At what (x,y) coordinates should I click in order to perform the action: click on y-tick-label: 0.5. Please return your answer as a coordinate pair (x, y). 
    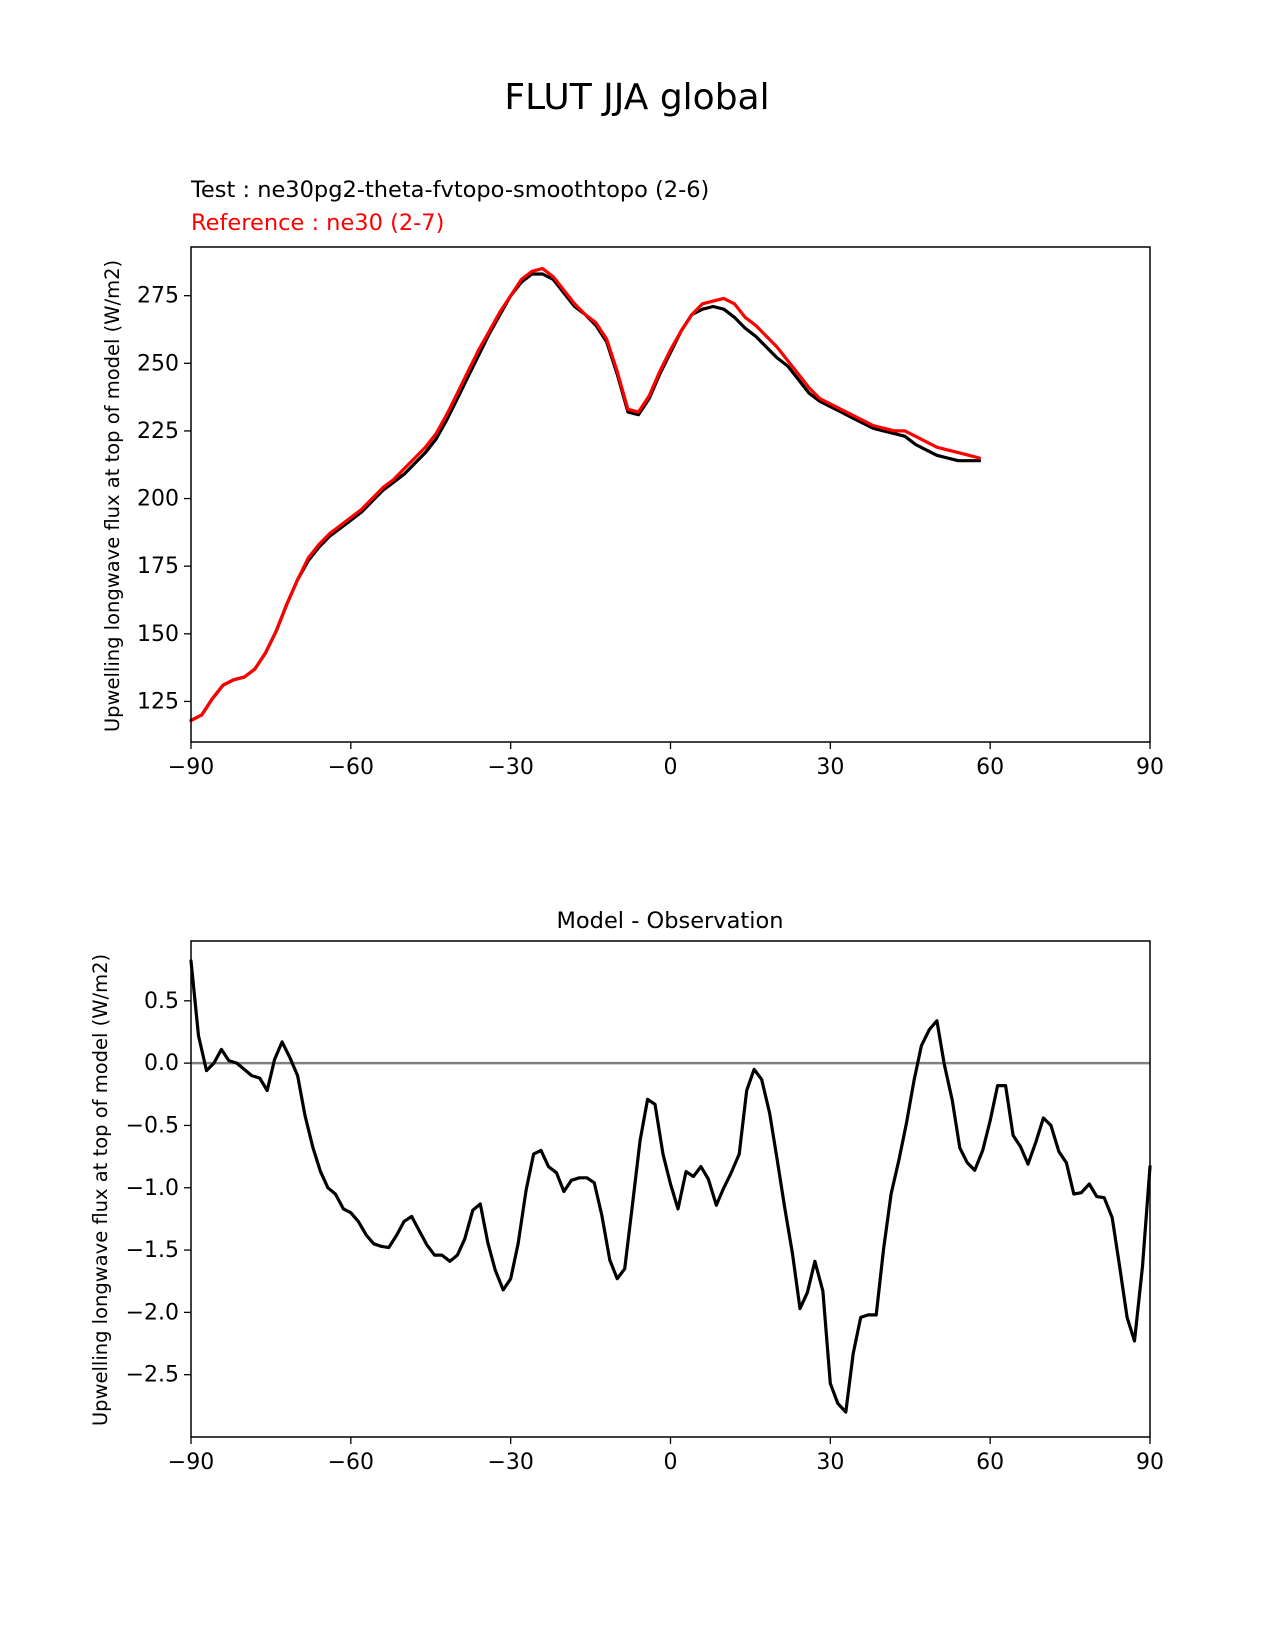
    Looking at the image, I should click on (161, 1001).